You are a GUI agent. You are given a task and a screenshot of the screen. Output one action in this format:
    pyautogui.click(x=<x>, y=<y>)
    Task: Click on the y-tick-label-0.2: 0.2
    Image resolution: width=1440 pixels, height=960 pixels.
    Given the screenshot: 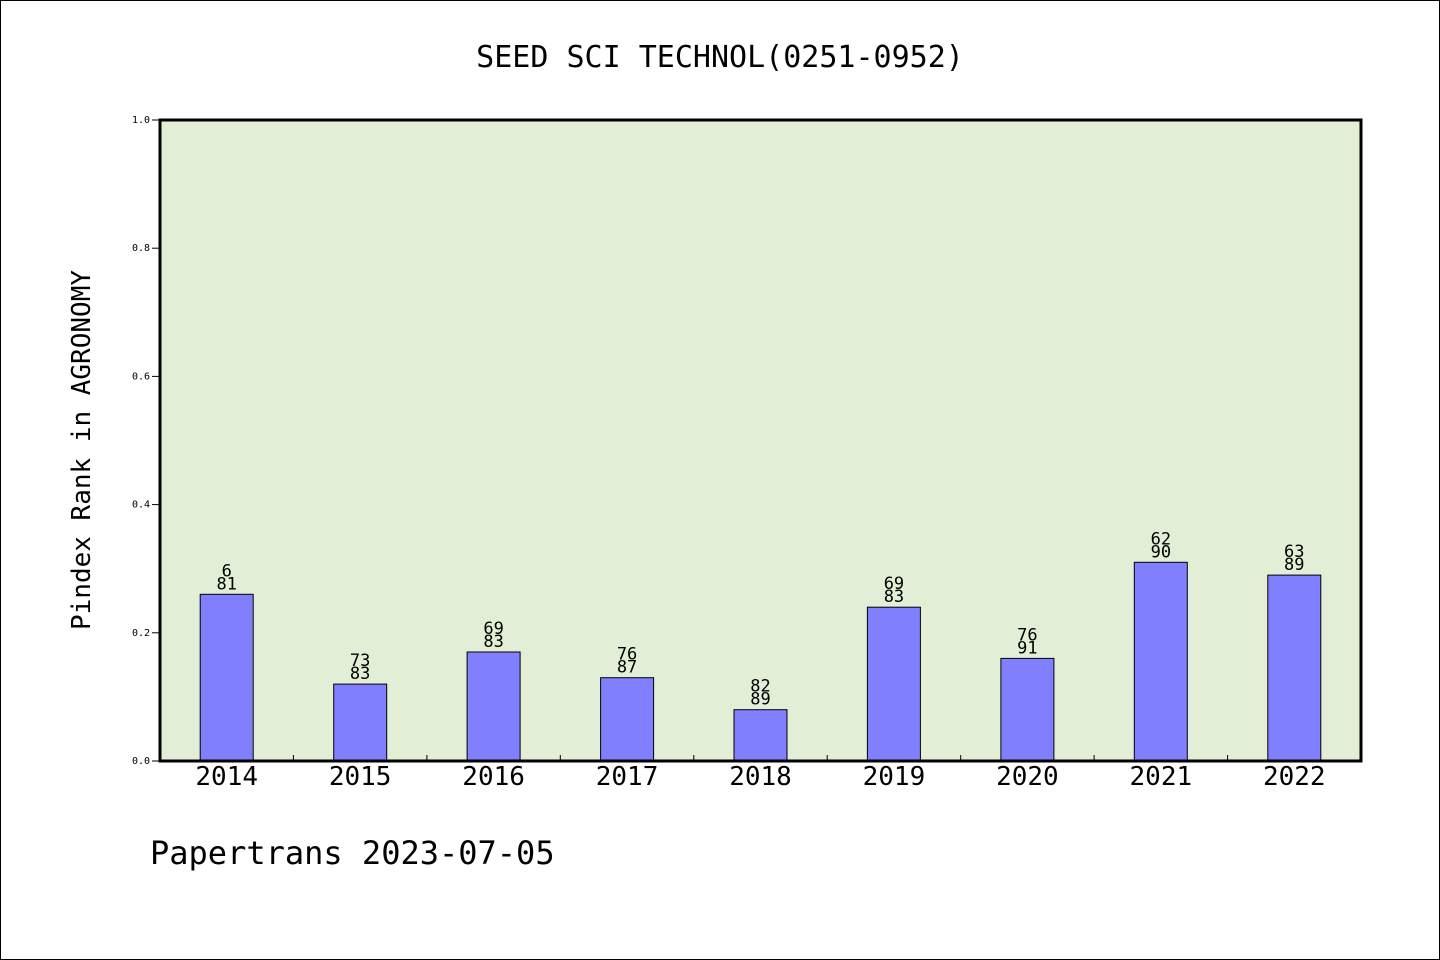 What is the action you would take?
    pyautogui.click(x=141, y=633)
    